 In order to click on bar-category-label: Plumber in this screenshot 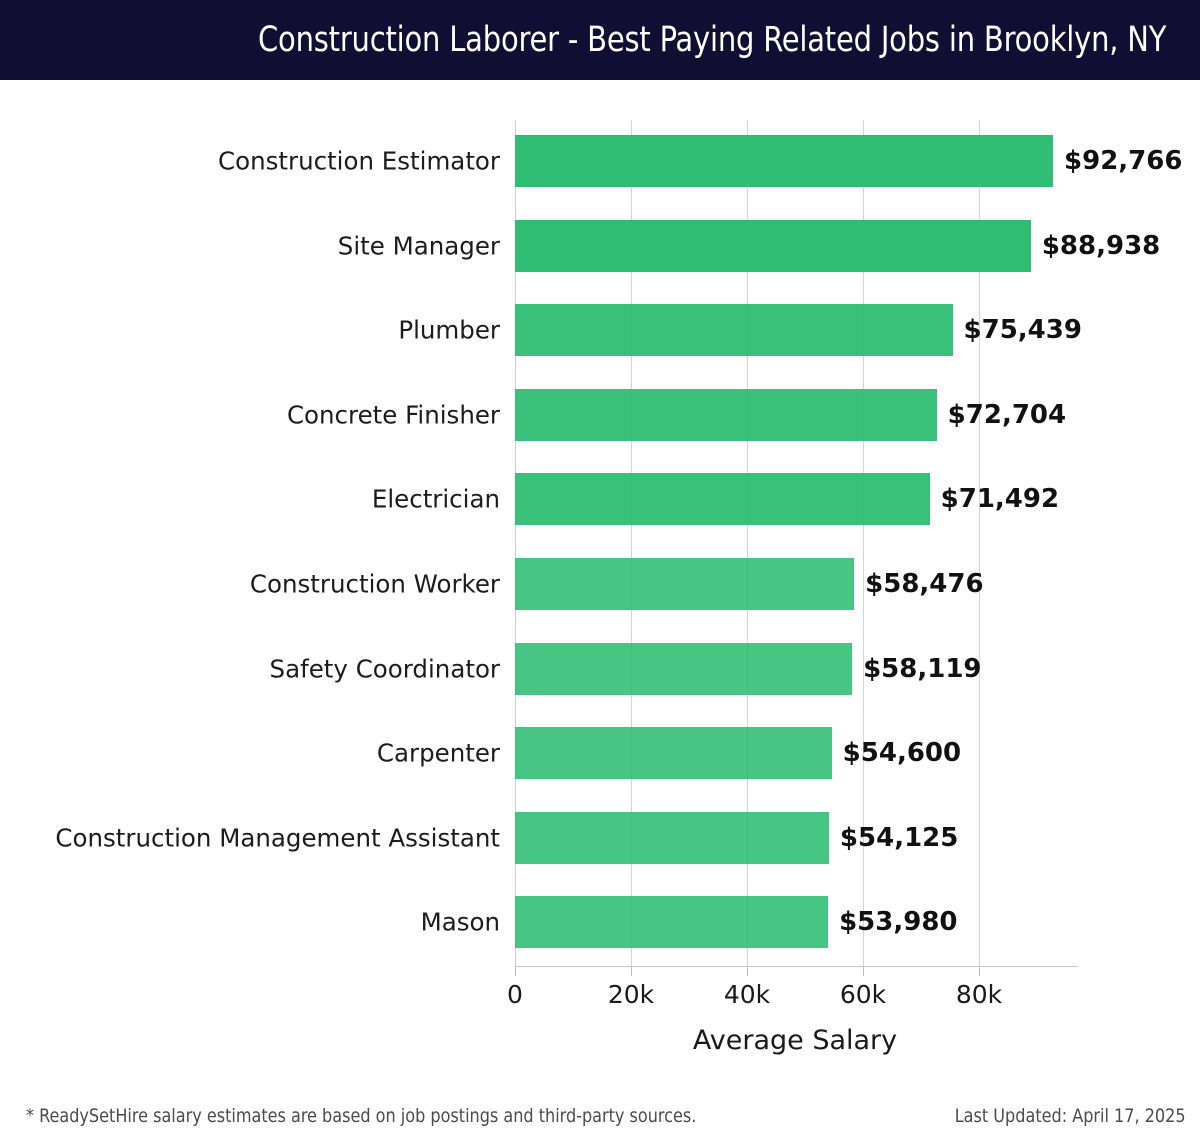, I will do `click(449, 330)`.